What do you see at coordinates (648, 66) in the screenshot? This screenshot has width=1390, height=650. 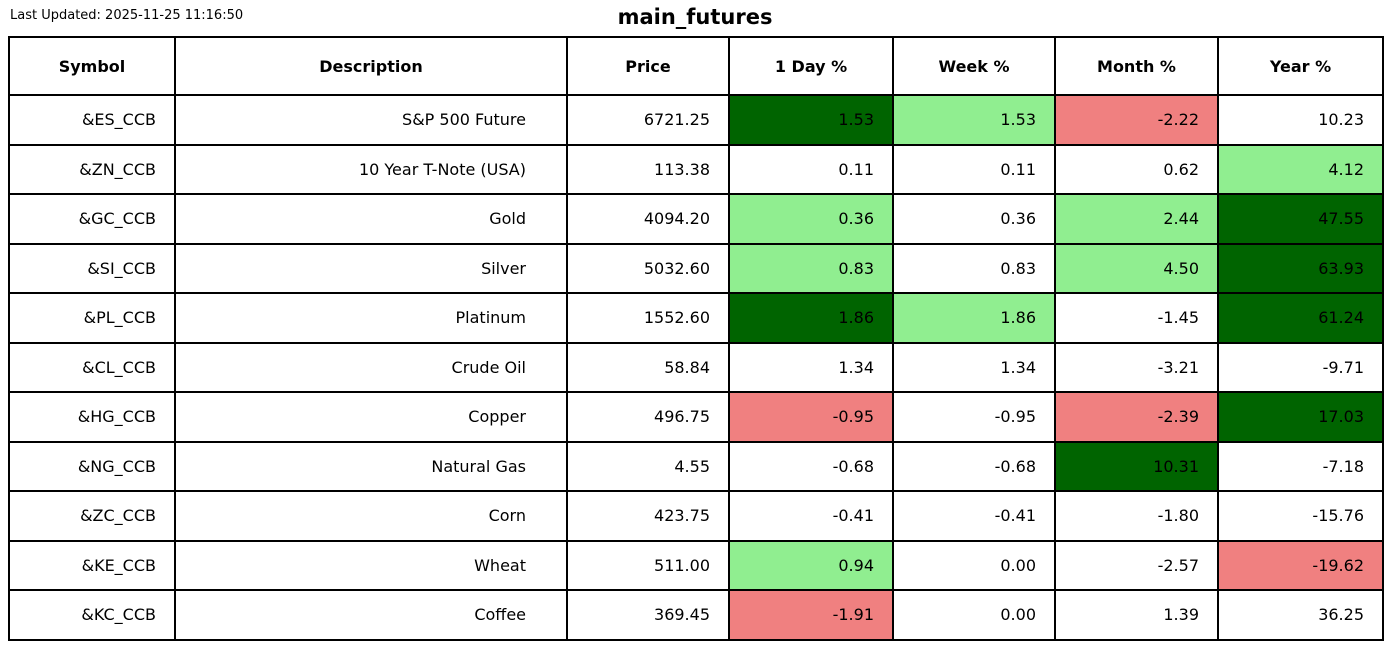 I see `column-header: Price` at bounding box center [648, 66].